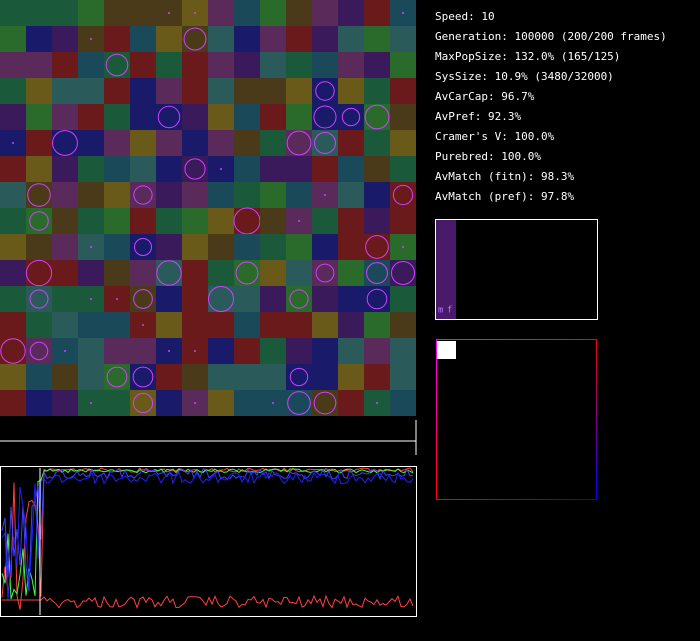 The width and height of the screenshot is (700, 641). I want to click on stat: AvPref: 92.3%, so click(478, 116).